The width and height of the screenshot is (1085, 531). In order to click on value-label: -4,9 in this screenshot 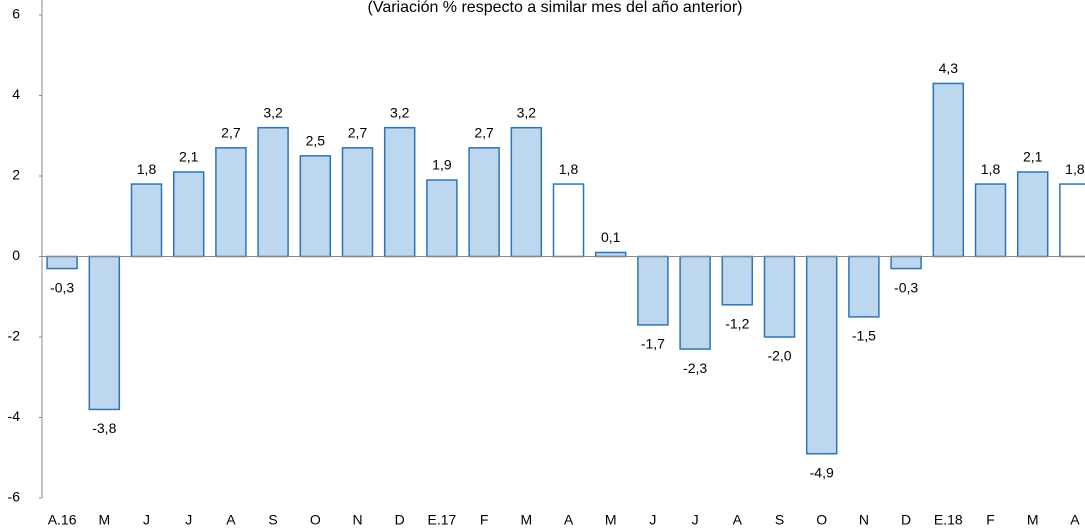, I will do `click(822, 472)`.